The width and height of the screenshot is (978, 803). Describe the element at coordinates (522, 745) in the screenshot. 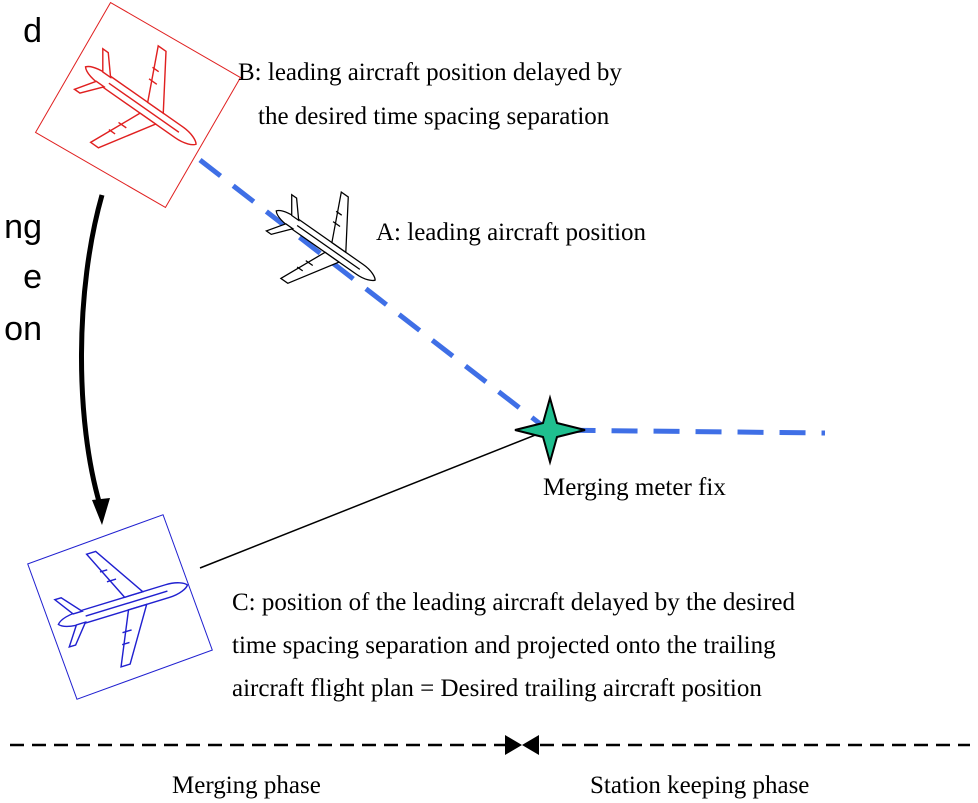

I see `phase-boundary` at that location.